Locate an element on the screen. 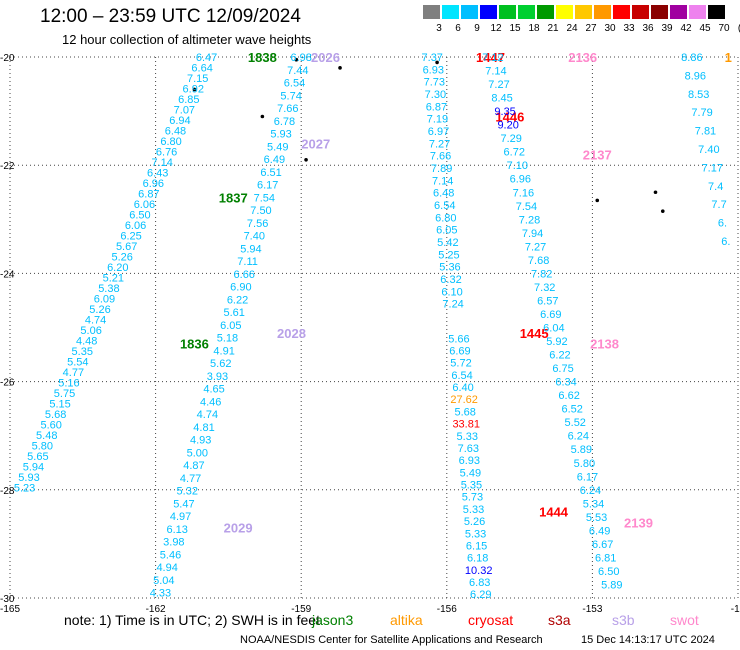  wave-height-value: 5.89 is located at coordinates (581, 450).